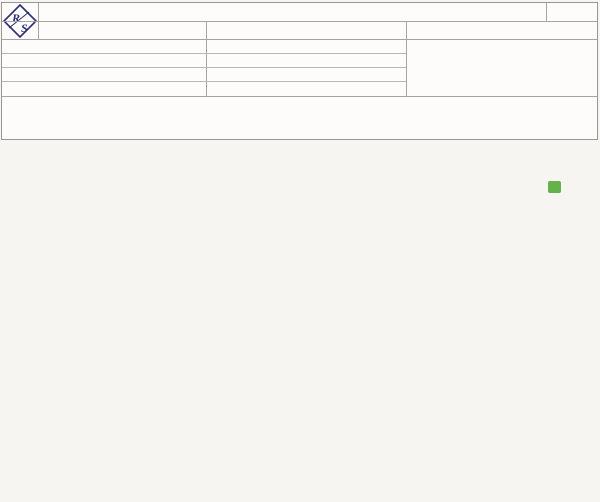 This screenshot has height=502, width=600. What do you see at coordinates (306, 30) in the screenshot?
I see `section-residual-noise` at bounding box center [306, 30].